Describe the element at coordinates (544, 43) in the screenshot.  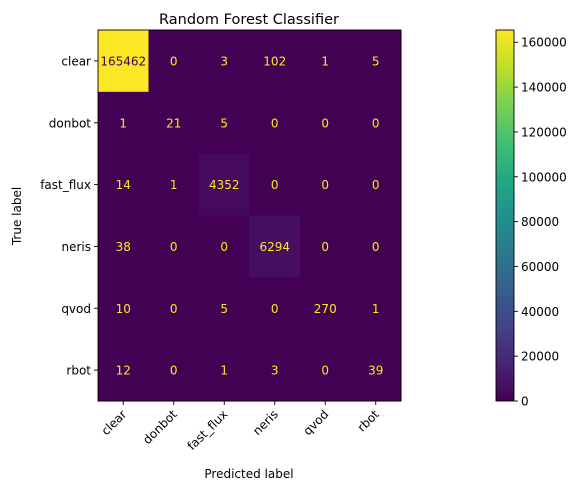
I see `colorbar-tick-label: 160000` at that location.